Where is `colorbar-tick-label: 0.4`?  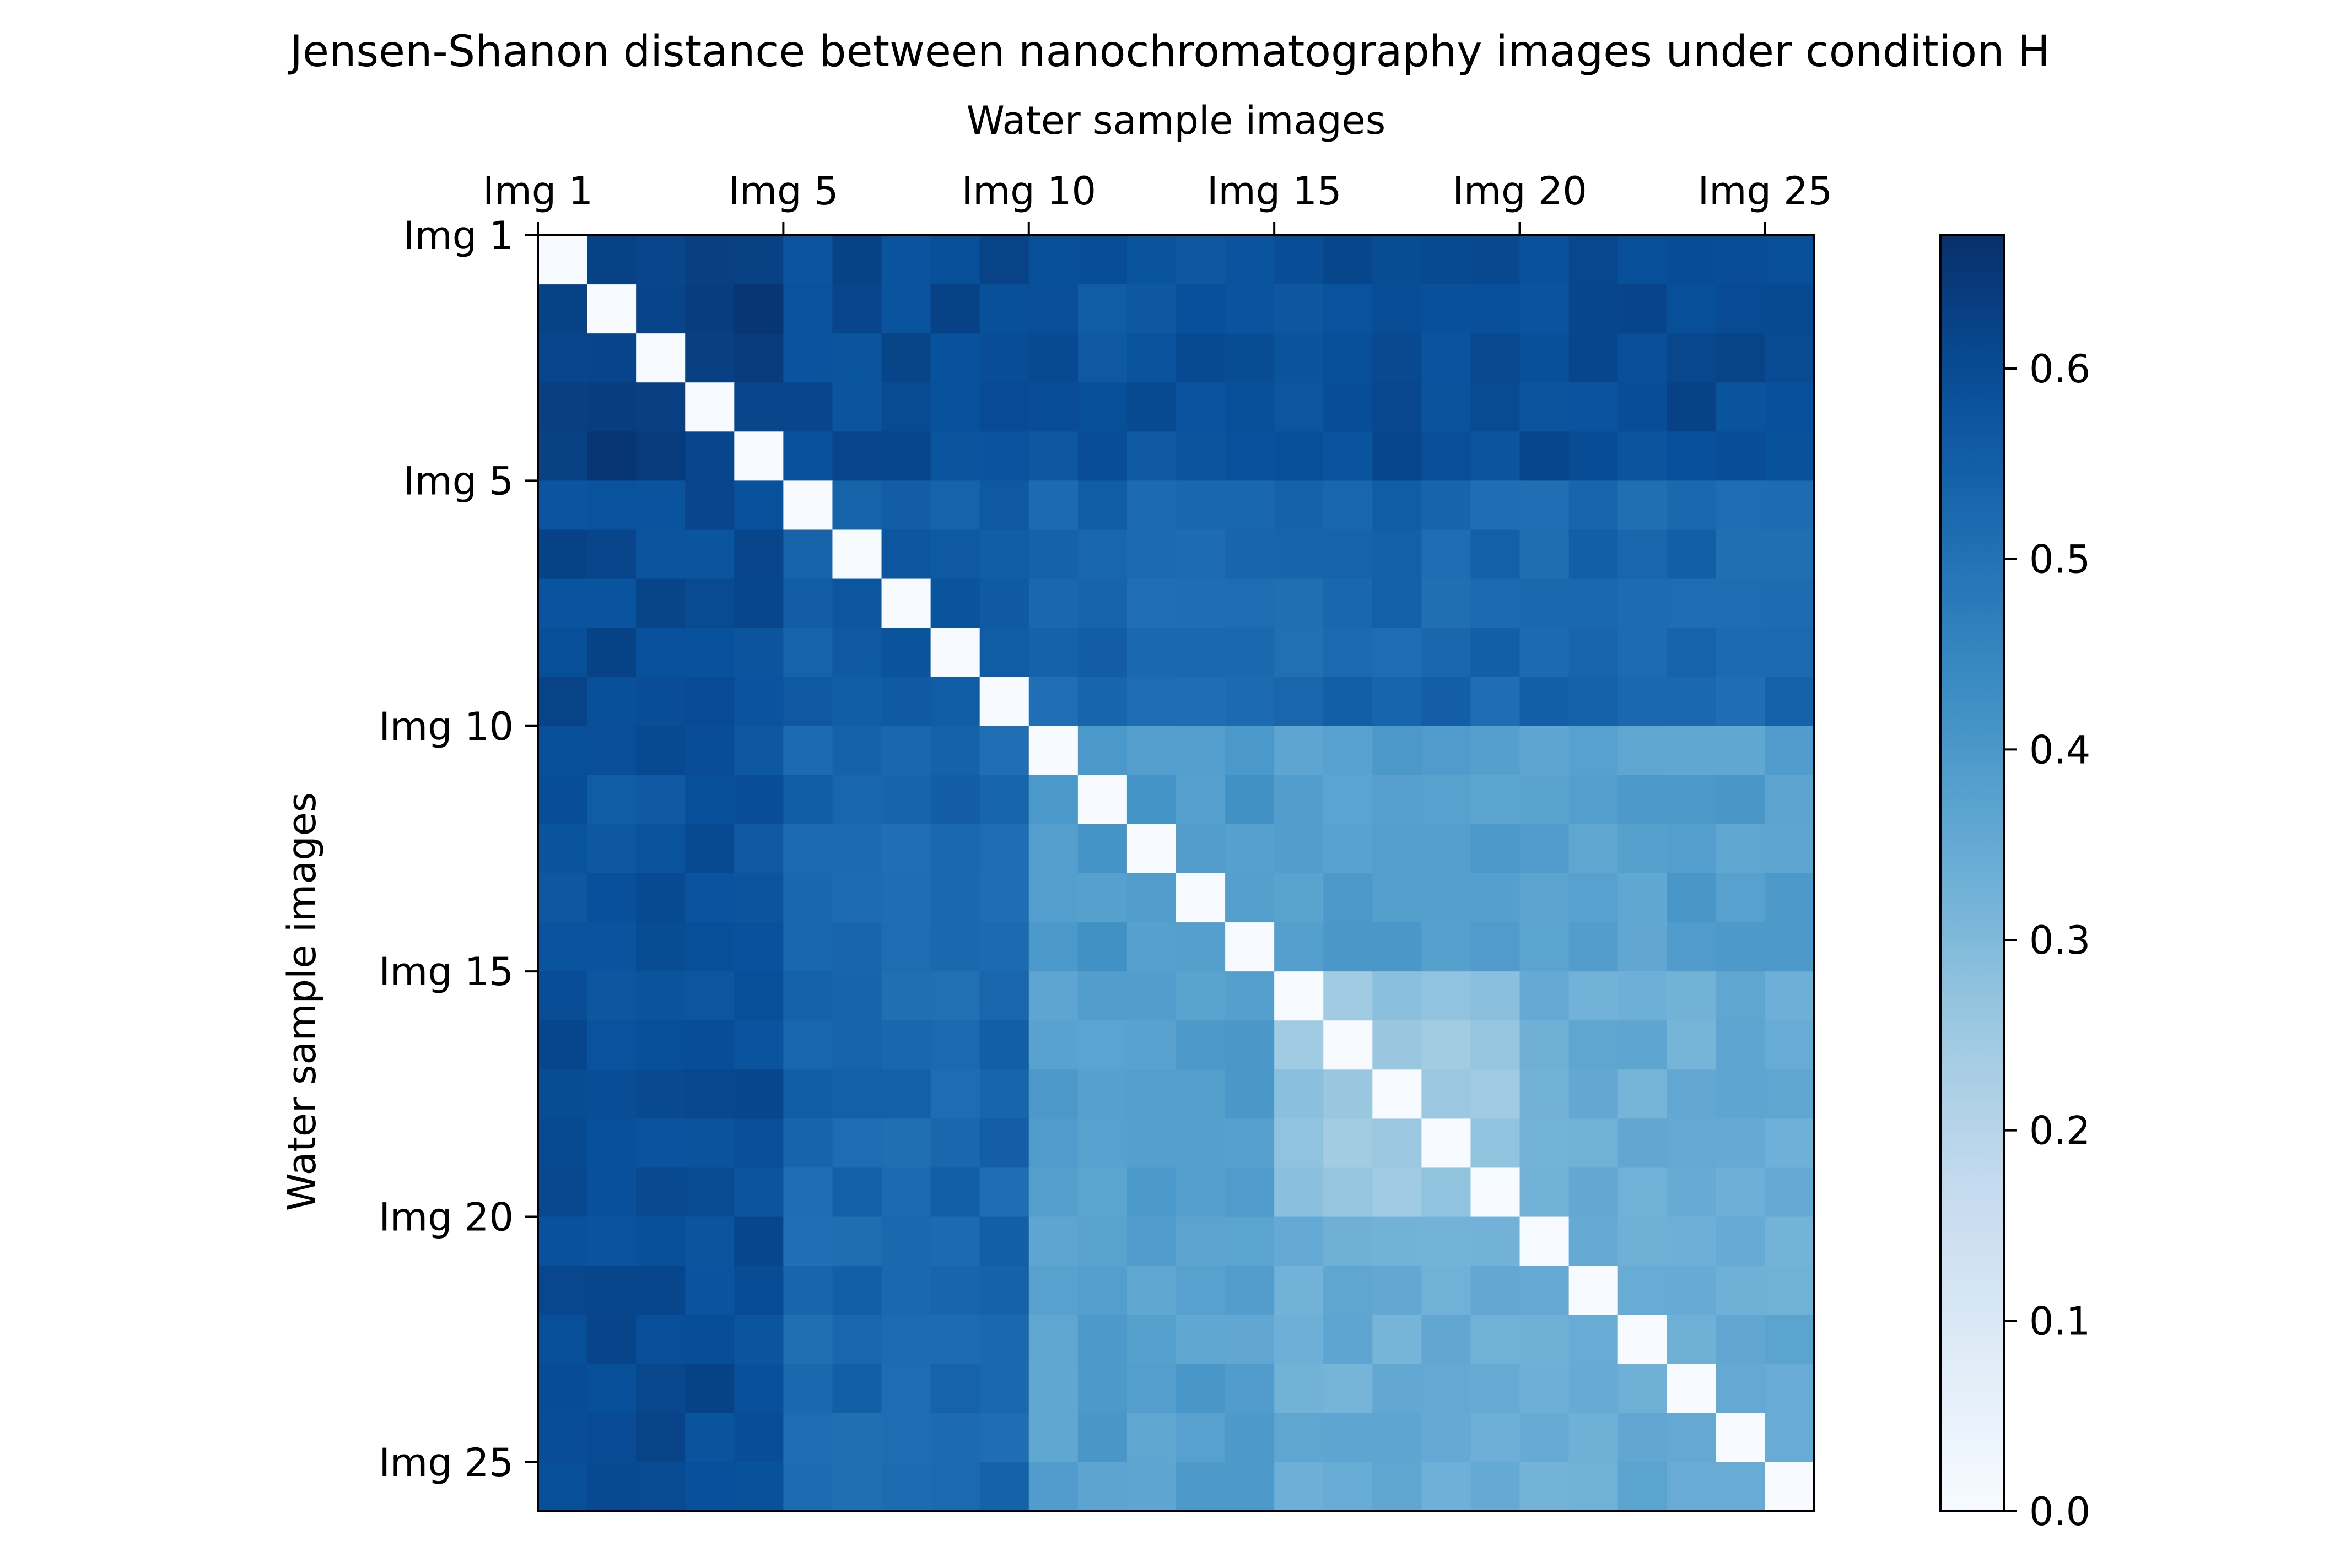 colorbar-tick-label: 0.4 is located at coordinates (2059, 750).